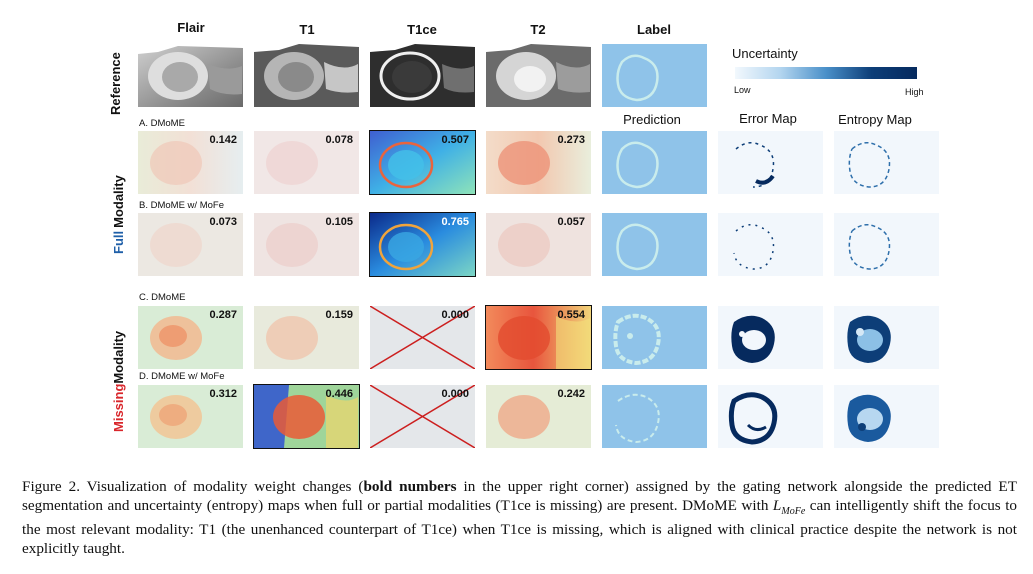 This screenshot has height=574, width=1033. Describe the element at coordinates (538, 416) in the screenshot. I see `row-d-t2-heatmap: 0.242` at that location.